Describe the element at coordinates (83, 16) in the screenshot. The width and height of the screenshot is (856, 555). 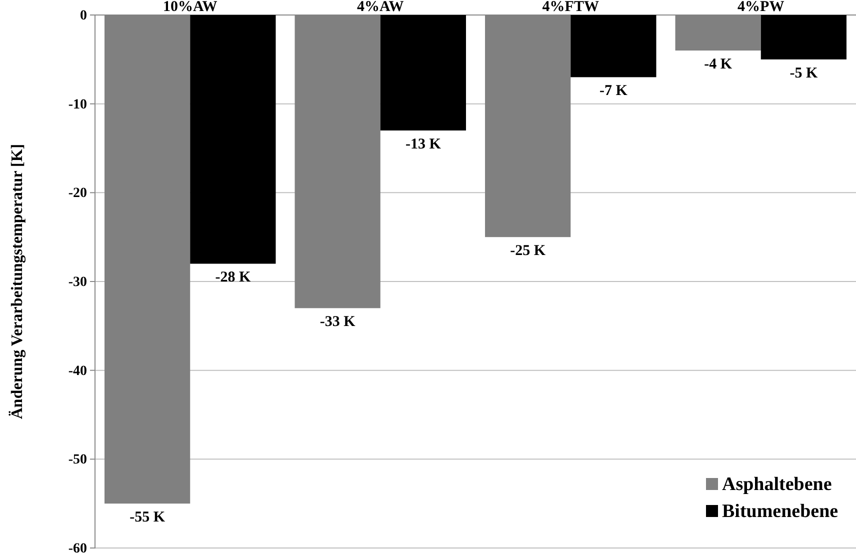
I see `y-tick-label: 0` at that location.